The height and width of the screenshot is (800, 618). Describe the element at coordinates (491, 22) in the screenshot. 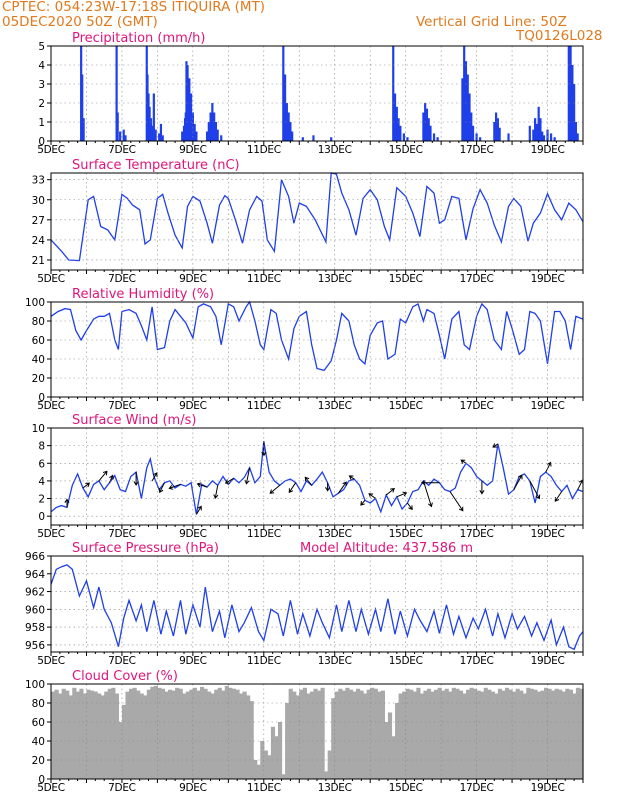

I see `grid-line-note: Vertical Grid Line: 50Z` at that location.